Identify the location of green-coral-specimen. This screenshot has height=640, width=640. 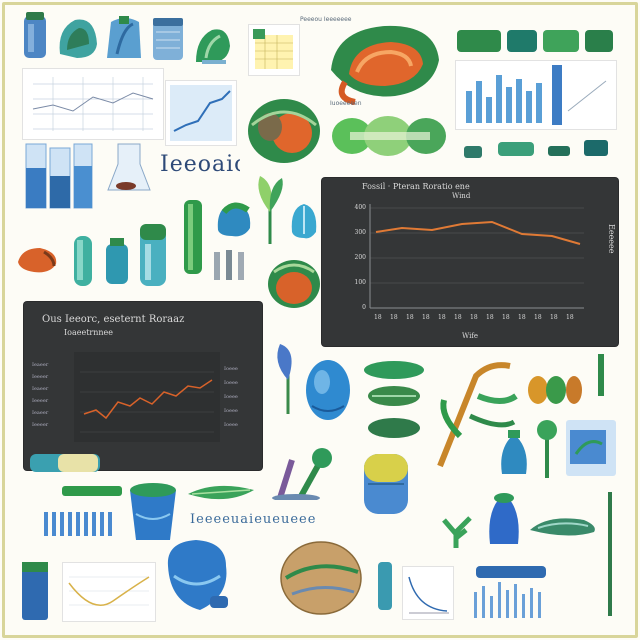
(457, 532).